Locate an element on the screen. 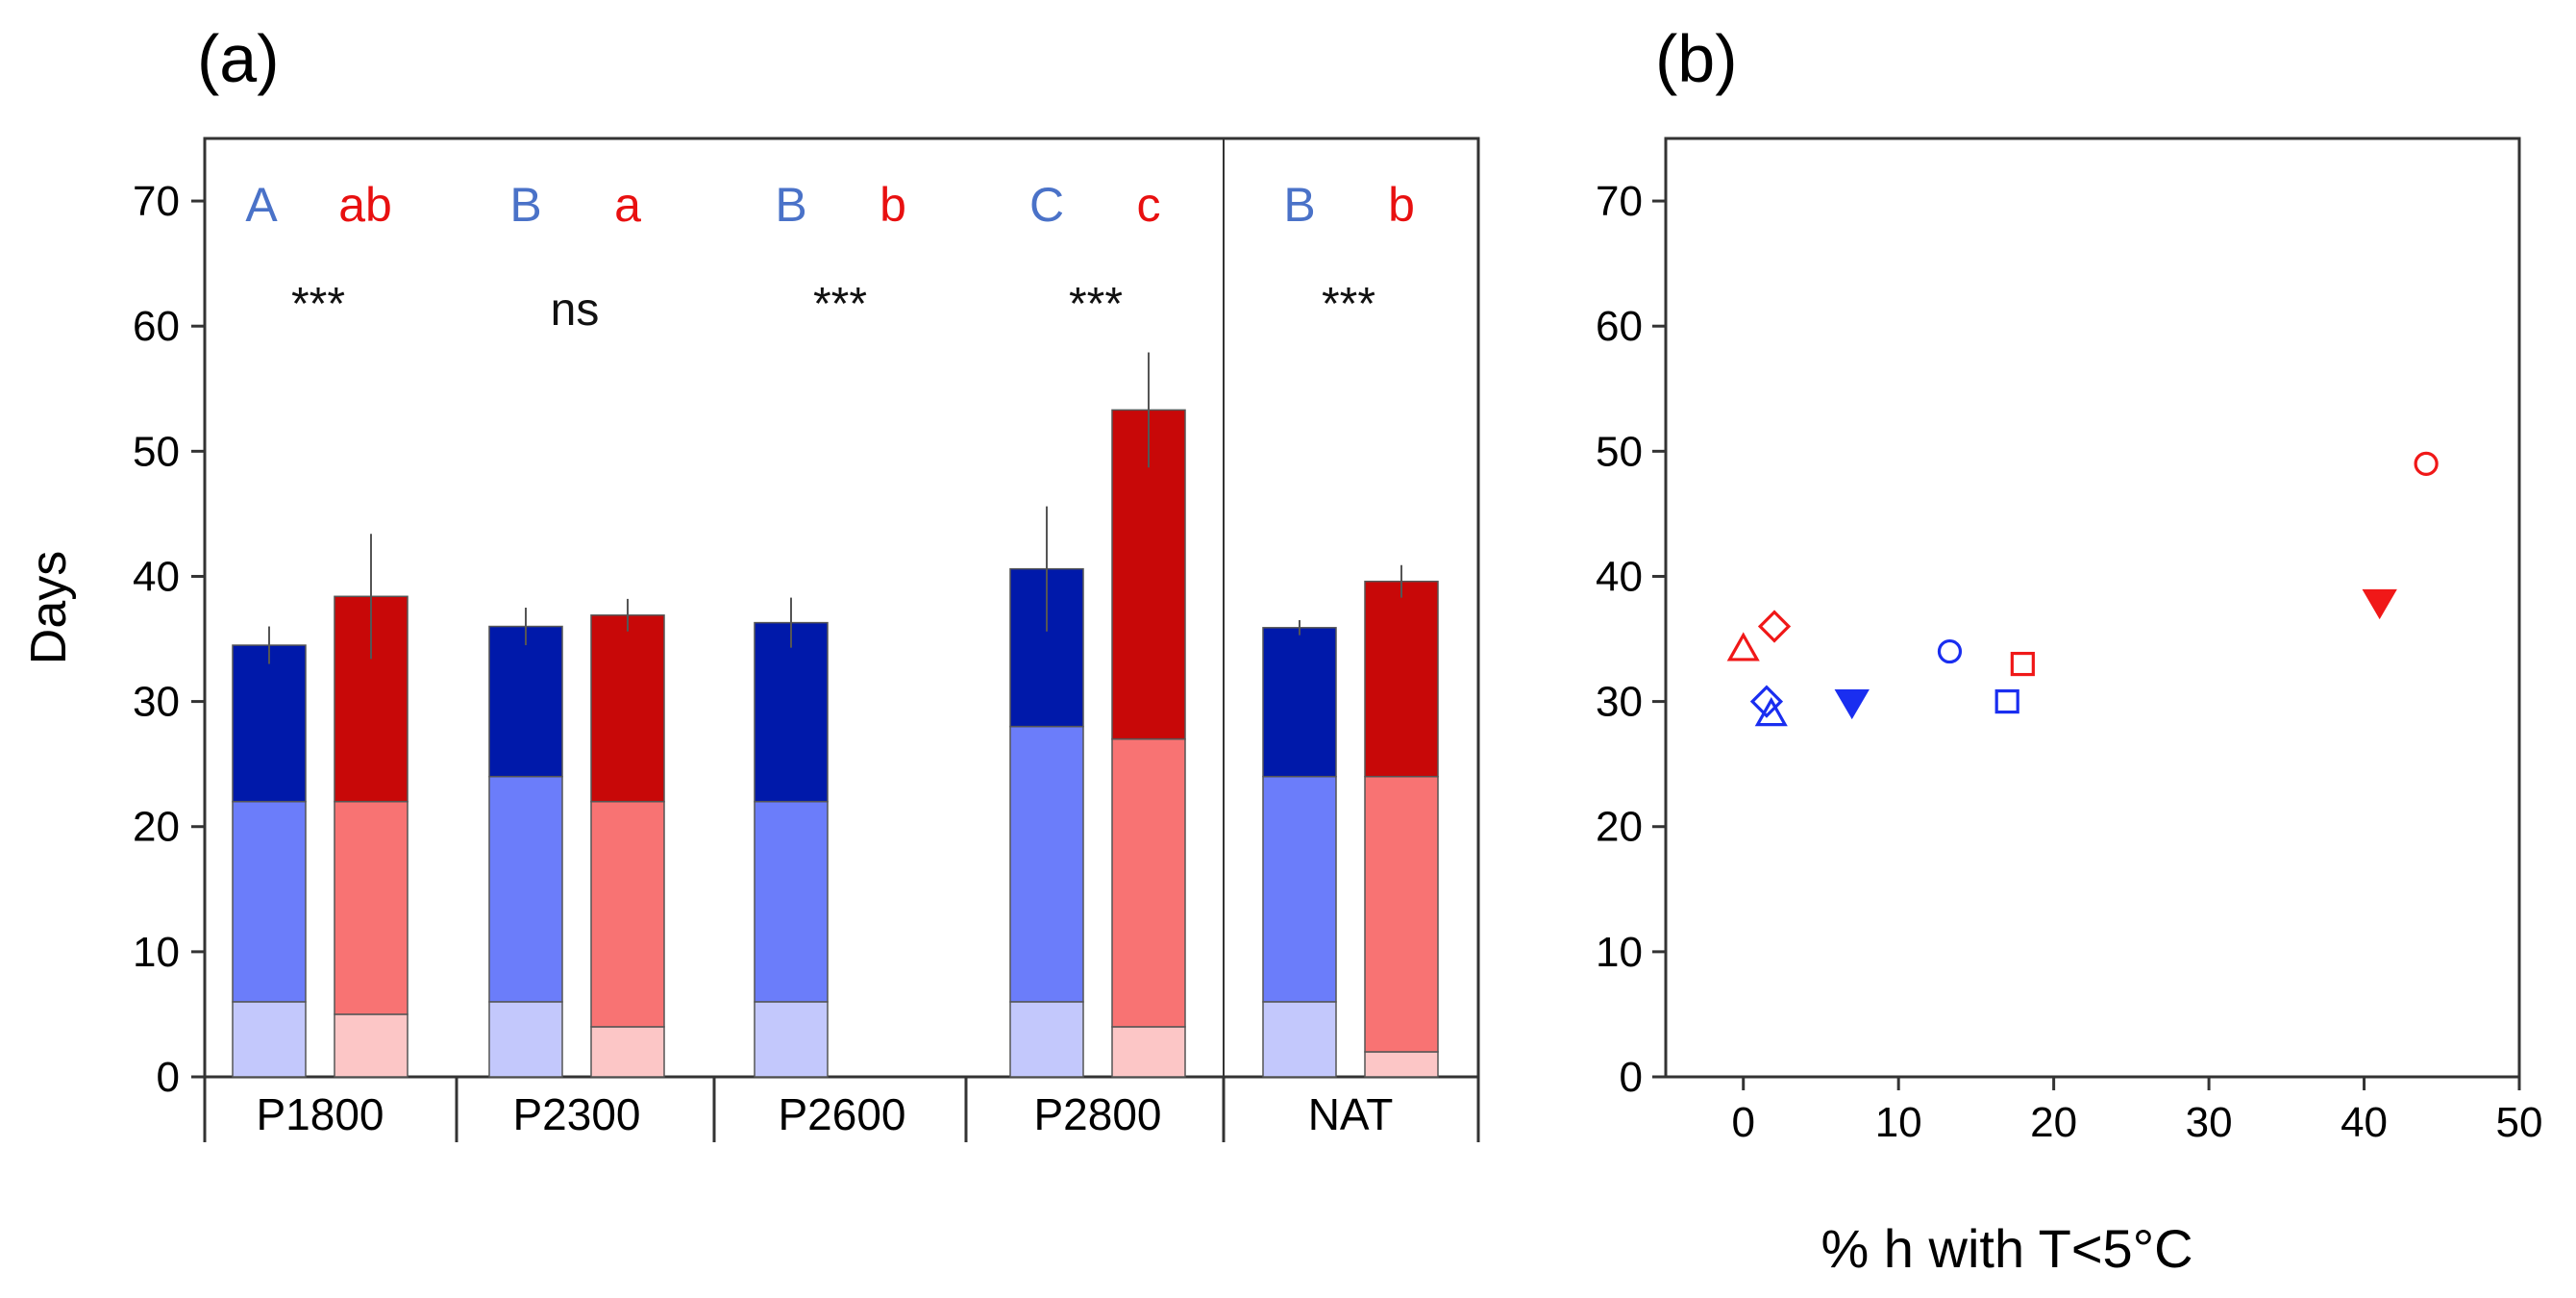 The height and width of the screenshot is (1298, 2576). b-xtick-label: 40 is located at coordinates (2364, 1122).